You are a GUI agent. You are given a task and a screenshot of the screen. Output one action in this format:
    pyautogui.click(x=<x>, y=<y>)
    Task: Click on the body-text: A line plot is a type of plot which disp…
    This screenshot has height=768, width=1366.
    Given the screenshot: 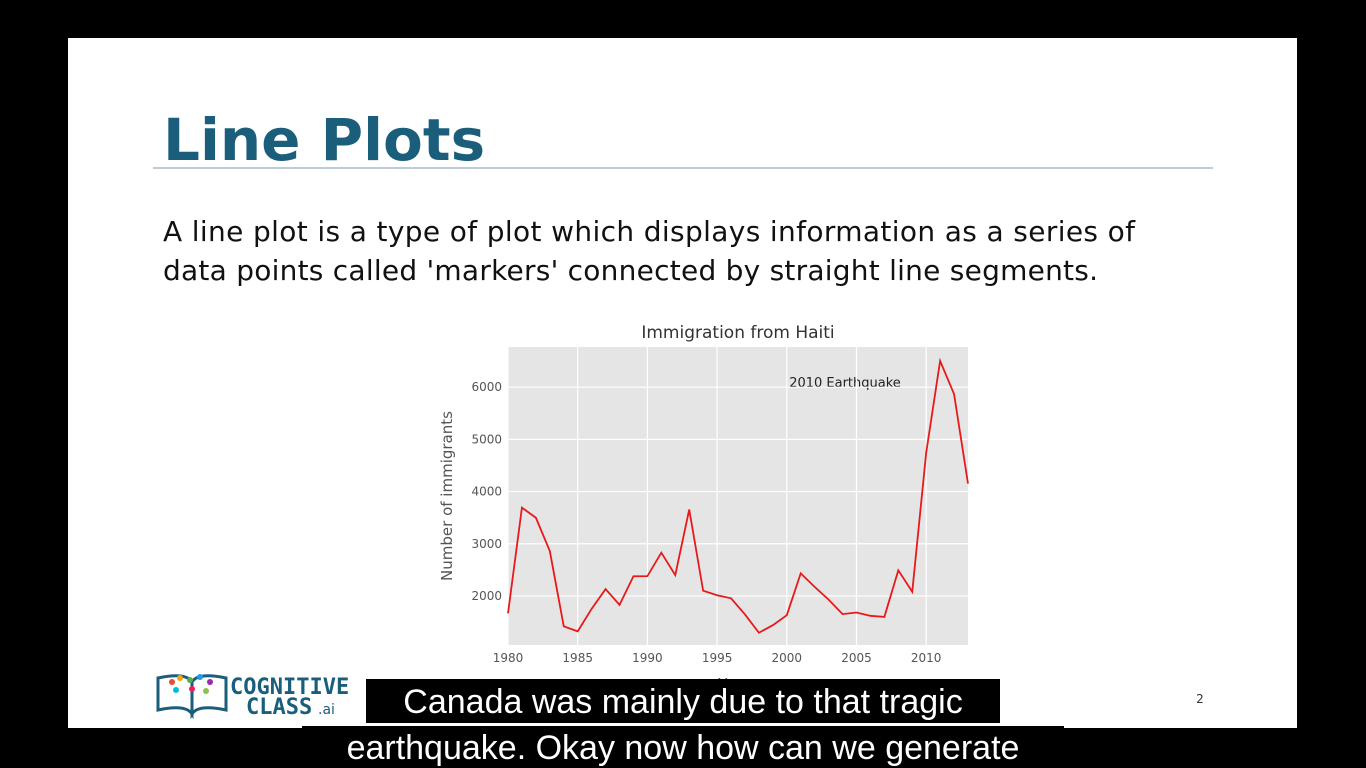 What is the action you would take?
    pyautogui.click(x=649, y=231)
    